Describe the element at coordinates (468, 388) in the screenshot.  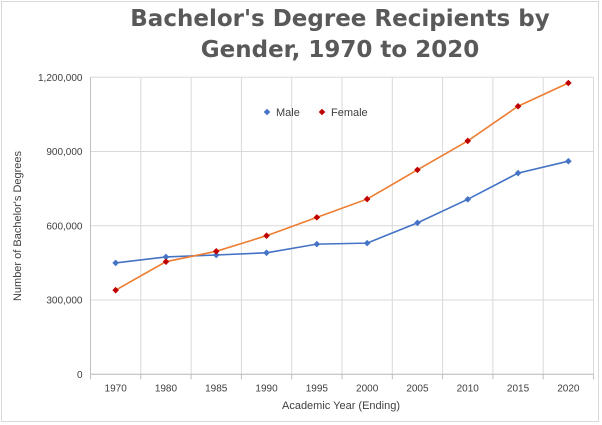
I see `x-tick-label: 2010` at that location.